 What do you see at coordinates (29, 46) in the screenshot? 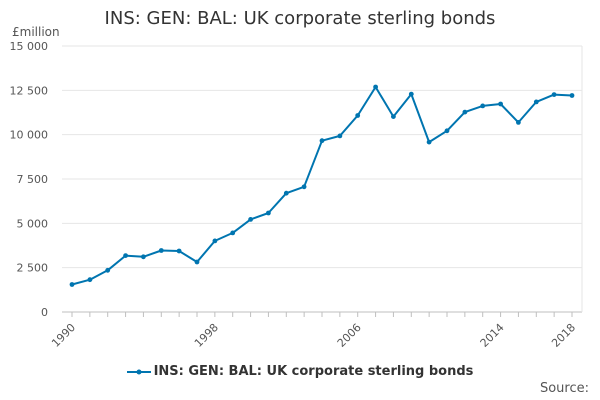
I see `y-tick-label: 15 000` at bounding box center [29, 46].